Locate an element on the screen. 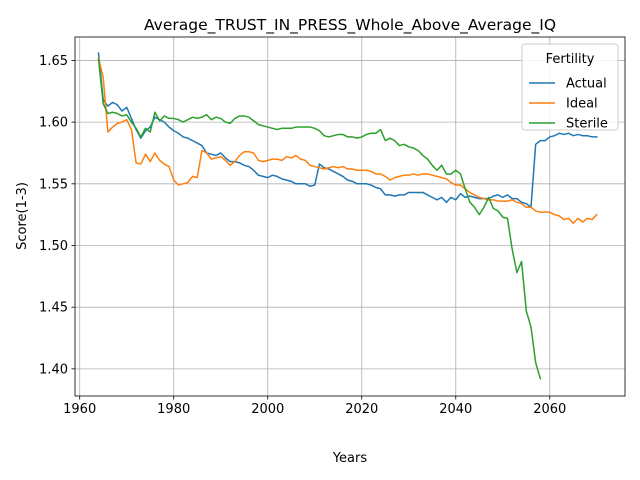 The height and width of the screenshot is (480, 640). x-tick-label: 2000 is located at coordinates (267, 409).